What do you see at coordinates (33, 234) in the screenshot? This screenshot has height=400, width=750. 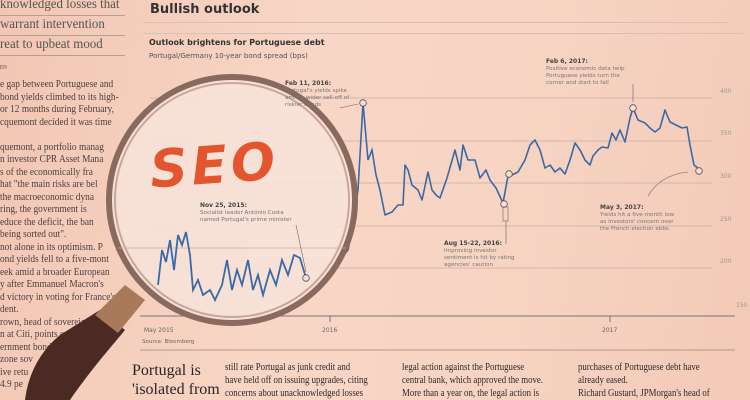 I see `body-line: being sorted out".` at bounding box center [33, 234].